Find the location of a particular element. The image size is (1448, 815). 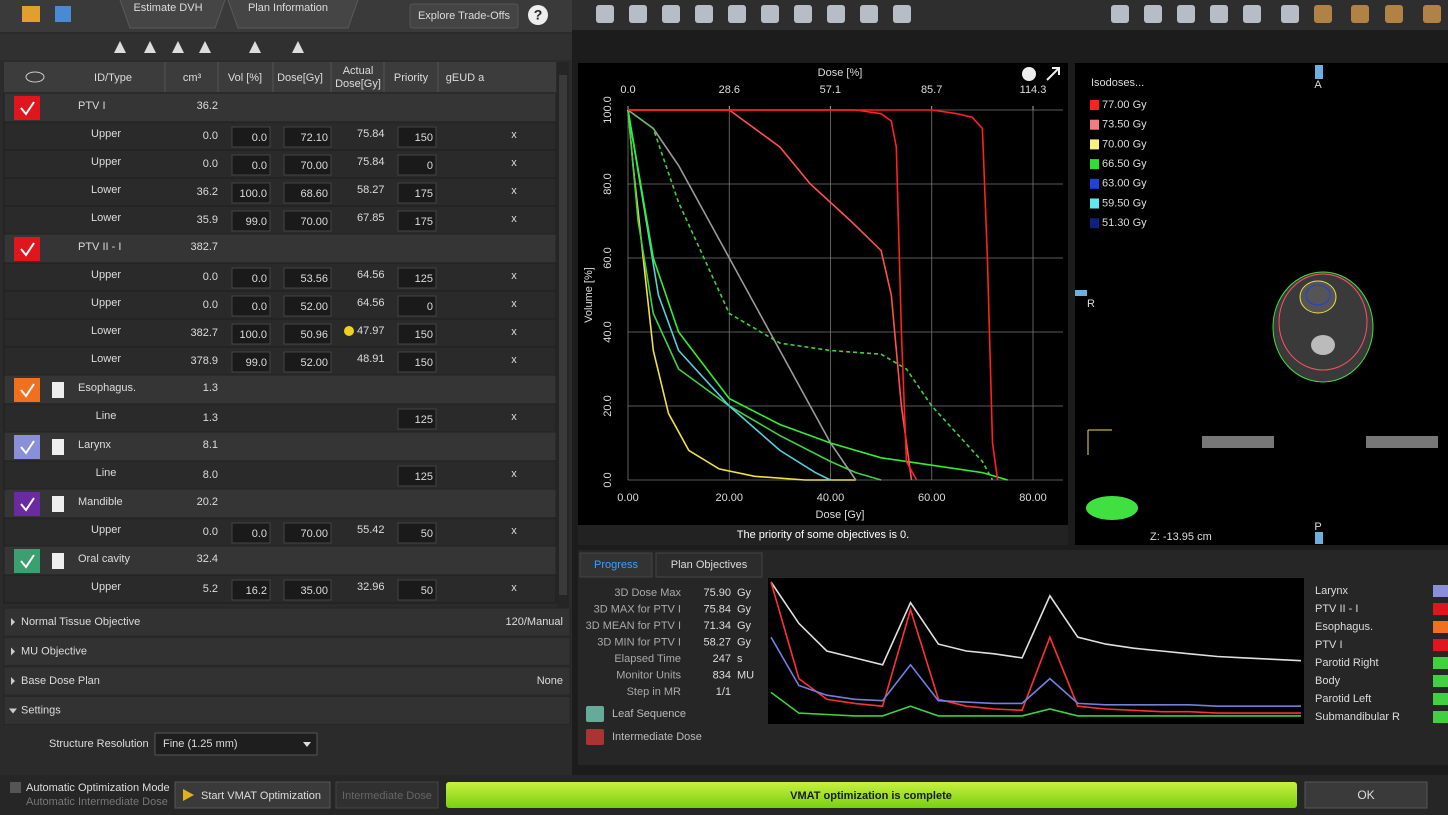

objective-vol: 16.2 is located at coordinates (256, 591).